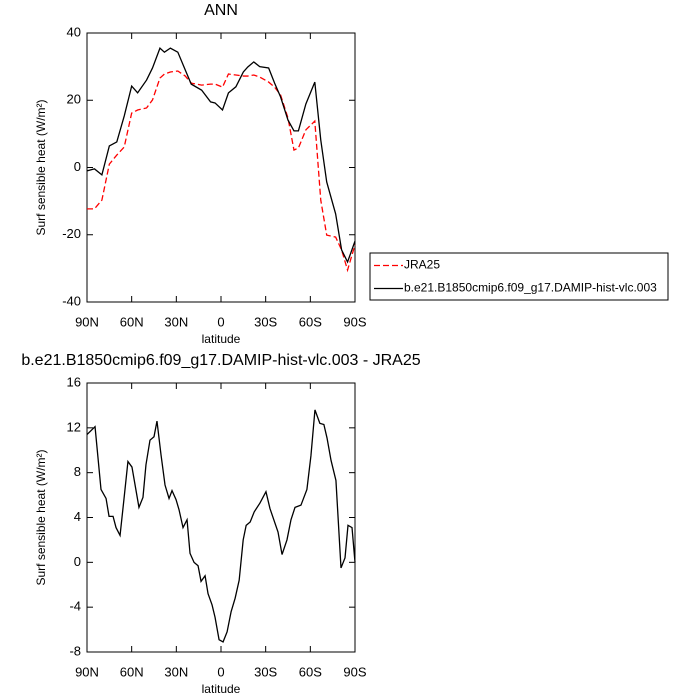 The height and width of the screenshot is (700, 700). I want to click on y-tick-label: -8, so click(75, 650).